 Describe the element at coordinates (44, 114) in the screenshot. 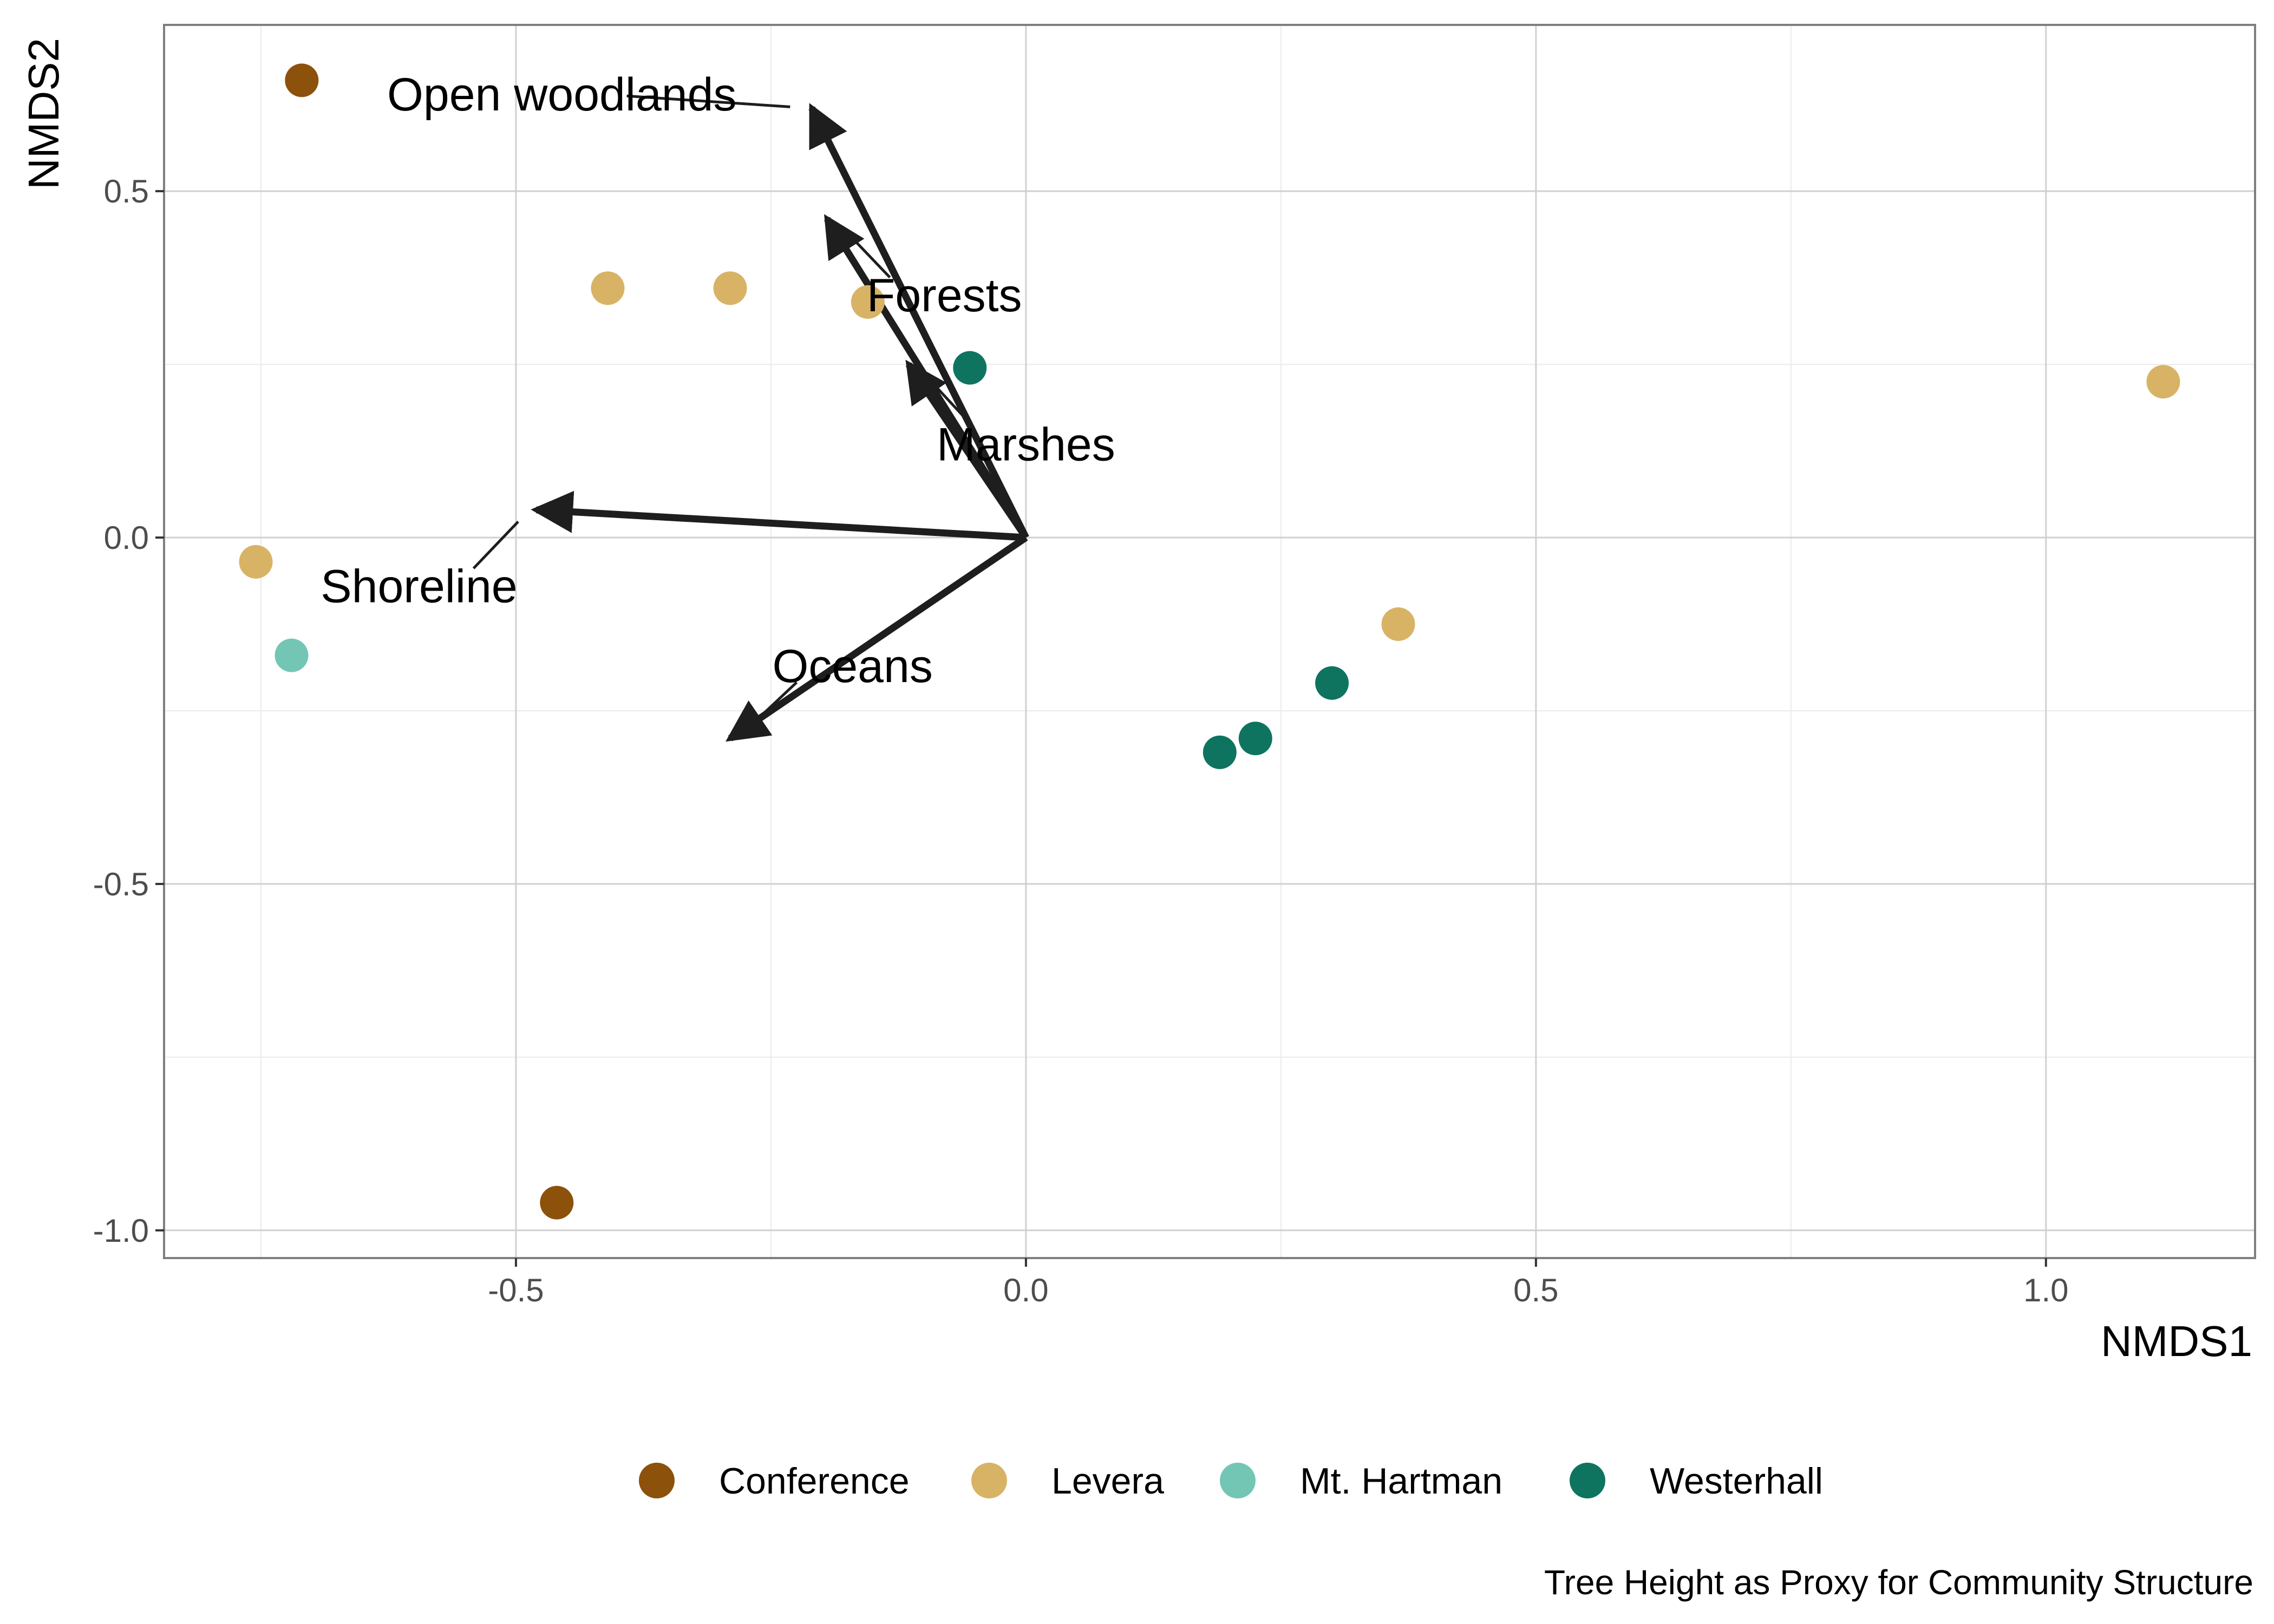

I see `y-axis-title: NMDS2` at that location.